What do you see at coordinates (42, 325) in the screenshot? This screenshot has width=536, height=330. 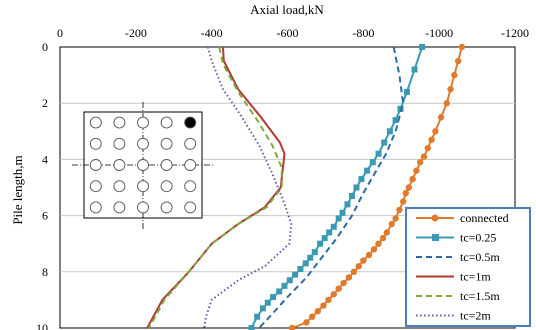 I see `y-tick-label: 10` at bounding box center [42, 325].